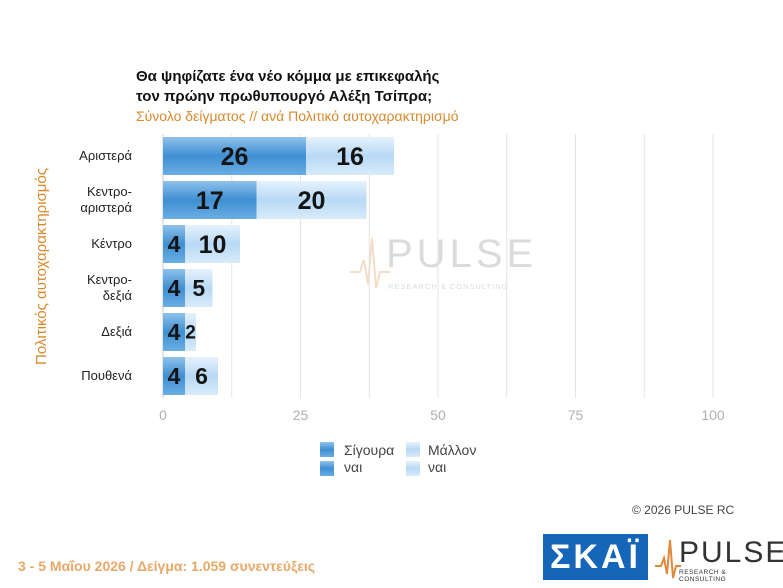 Image resolution: width=783 pixels, height=588 pixels. Describe the element at coordinates (84, 332) in the screenshot. I see `category-label: Δεξιά` at that location.